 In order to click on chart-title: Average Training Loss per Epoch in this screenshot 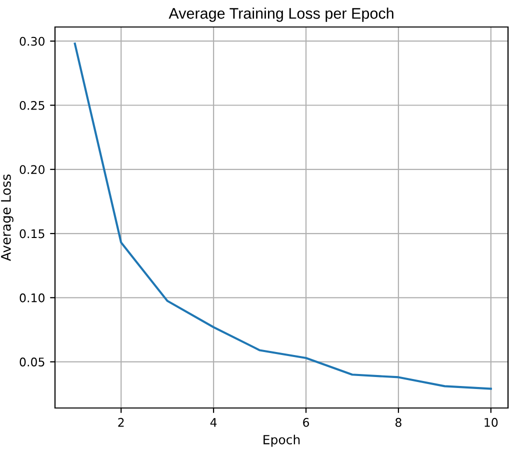, I will do `click(281, 15)`.